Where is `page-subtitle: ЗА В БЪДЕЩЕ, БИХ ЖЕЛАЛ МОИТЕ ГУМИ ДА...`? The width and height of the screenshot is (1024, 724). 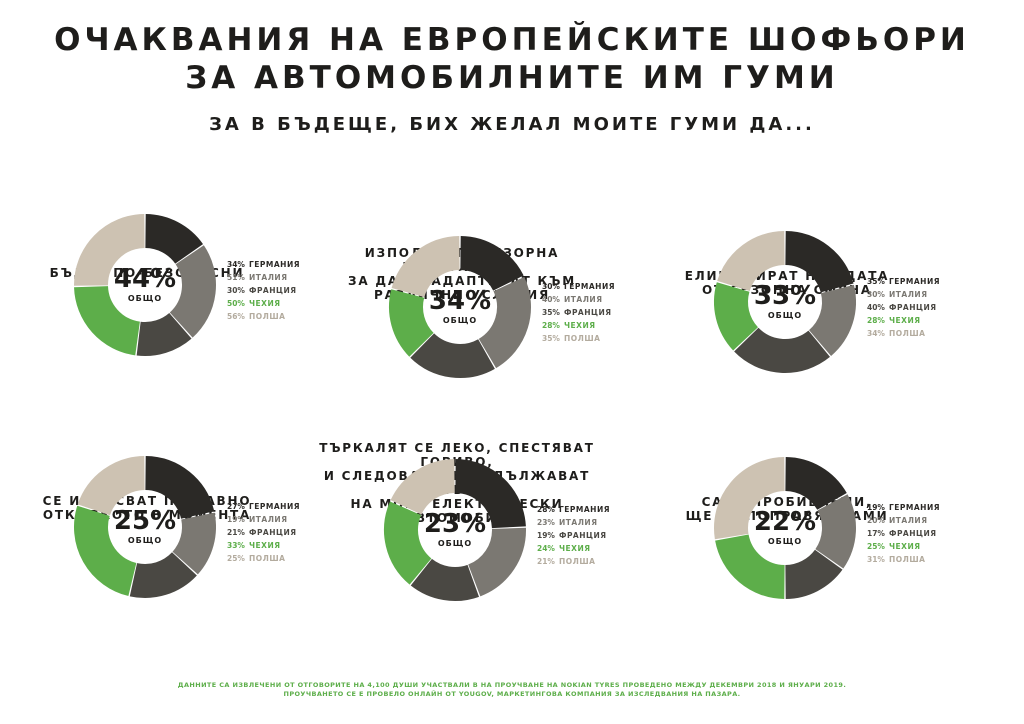
page-subtitle: ЗА В БЪДЕЩЕ, БИХ ЖЕЛАЛ МОИТЕ ГУМИ ДА... is located at coordinates (512, 124).